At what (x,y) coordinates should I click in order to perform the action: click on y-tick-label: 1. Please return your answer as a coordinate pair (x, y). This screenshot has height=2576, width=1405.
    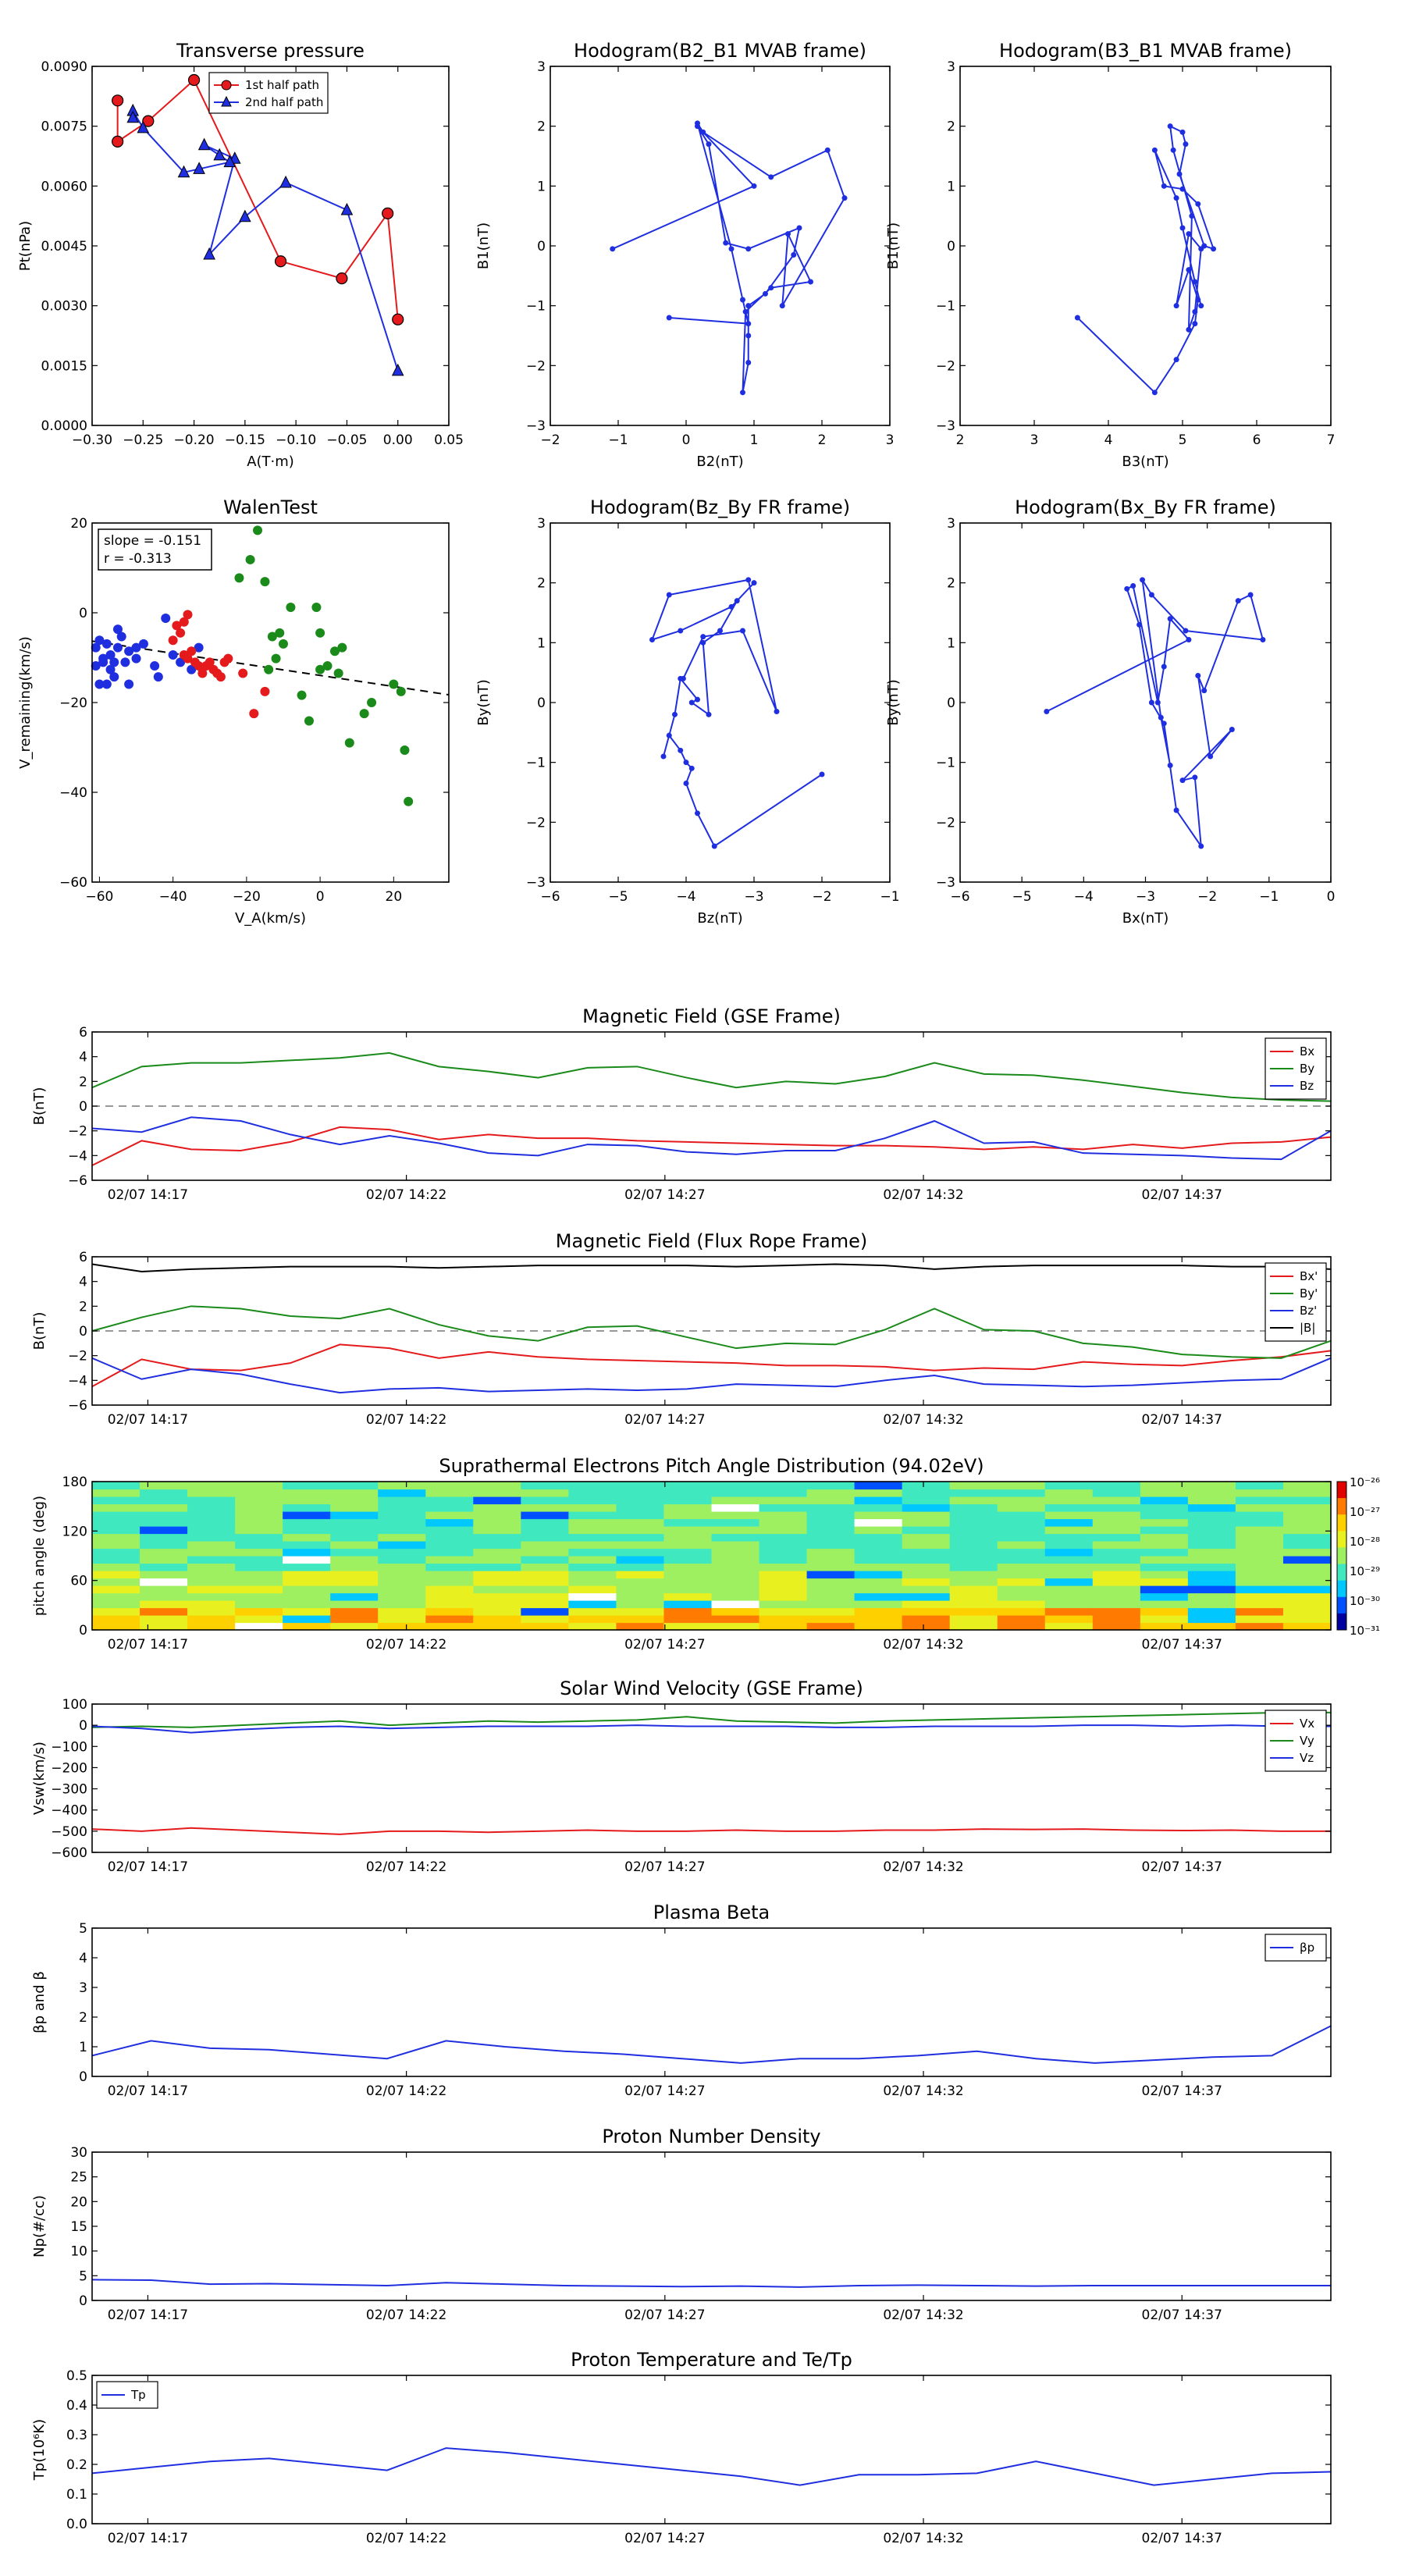
    Looking at the image, I should click on (541, 186).